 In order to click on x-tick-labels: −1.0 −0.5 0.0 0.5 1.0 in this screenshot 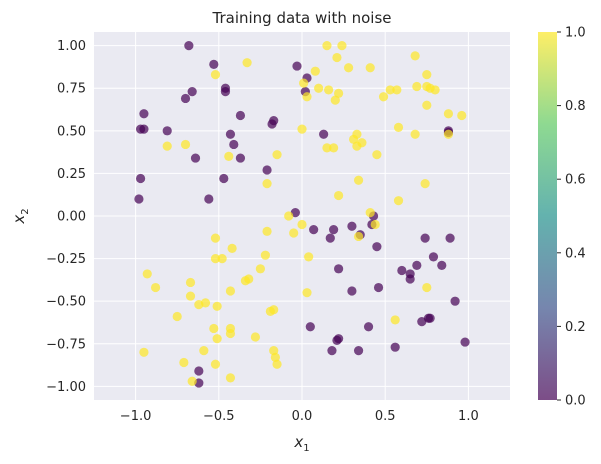, I will do `click(299, 416)`.